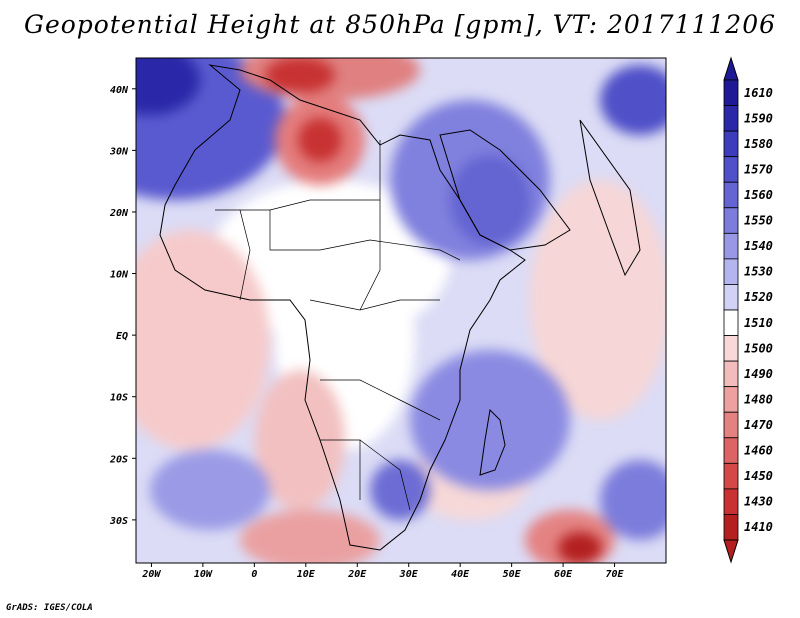 The image size is (800, 618). I want to click on longitude-axis: 20W 10W 0 10E 20E 30E 40E 50E 60E 70E, so click(383, 571).